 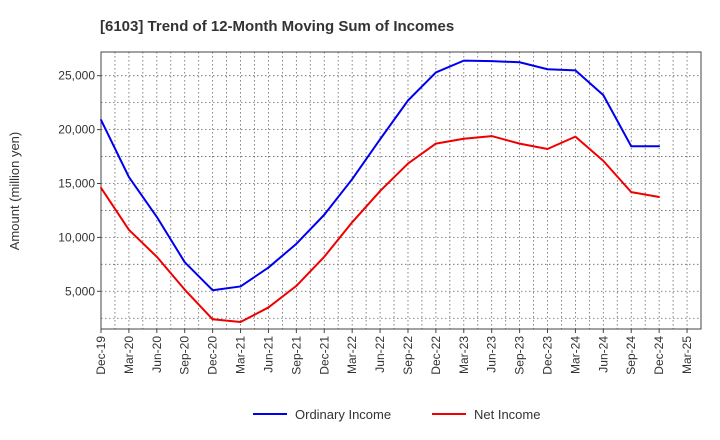 I want to click on x-tick-label: Sep-20, so click(x=185, y=355).